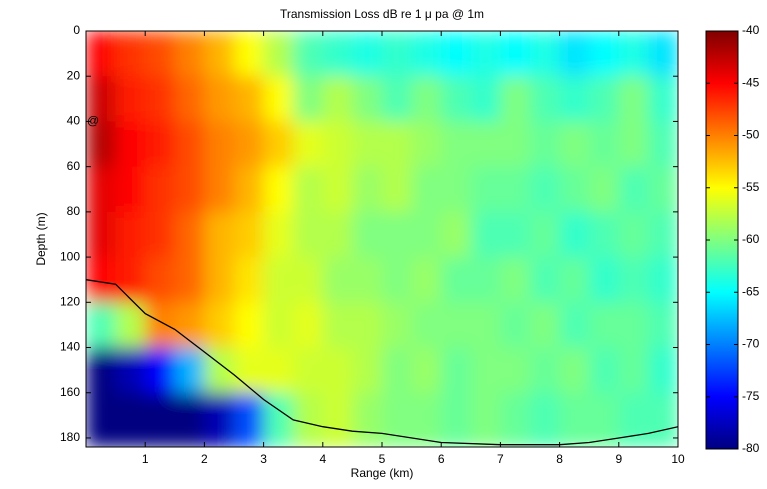  I want to click on colorbar-tick-label: -40, so click(751, 30).